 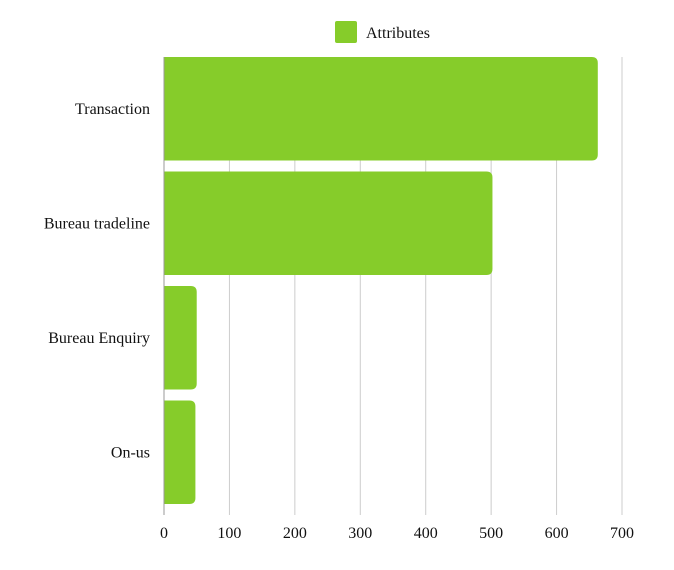 What do you see at coordinates (491, 533) in the screenshot?
I see `x-tick-label: 500` at bounding box center [491, 533].